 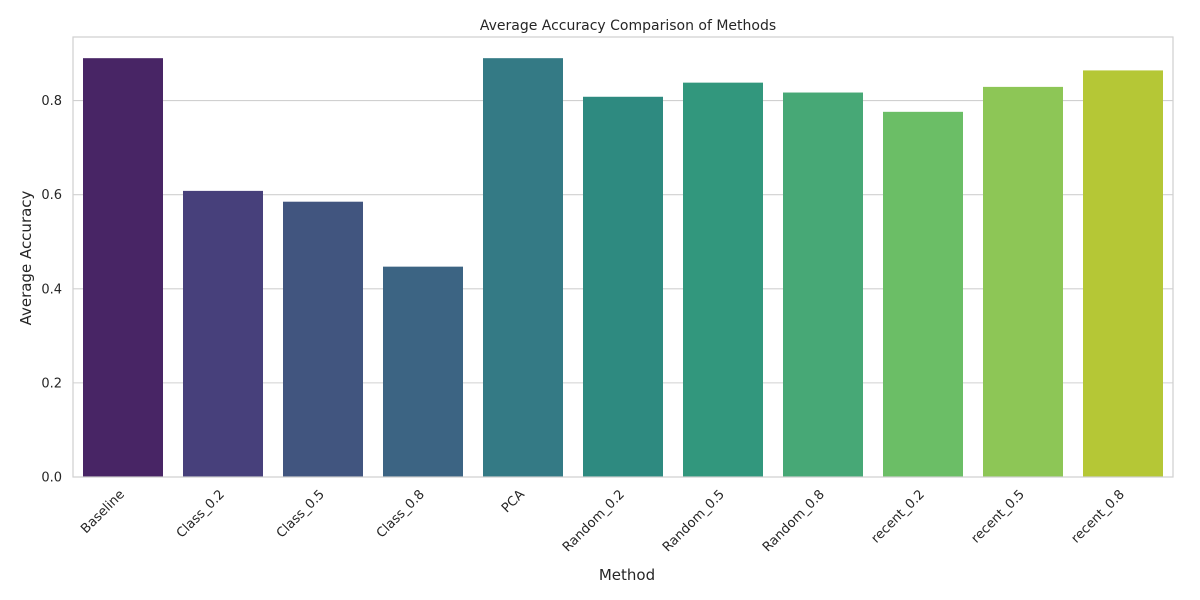 What do you see at coordinates (1098, 516) in the screenshot?
I see `x-tick-label: recent_0.8` at bounding box center [1098, 516].